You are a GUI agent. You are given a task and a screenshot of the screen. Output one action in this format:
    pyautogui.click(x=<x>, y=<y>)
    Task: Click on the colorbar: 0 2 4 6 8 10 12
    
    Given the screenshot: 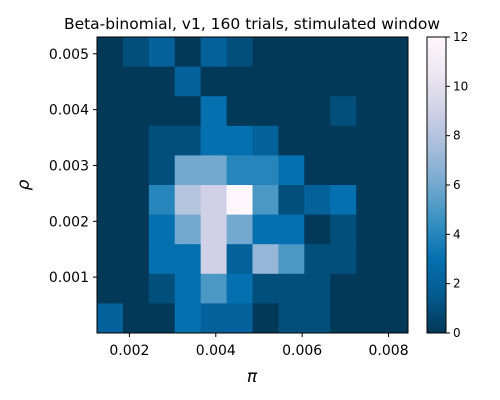 What is the action you would take?
    pyautogui.click(x=447, y=185)
    